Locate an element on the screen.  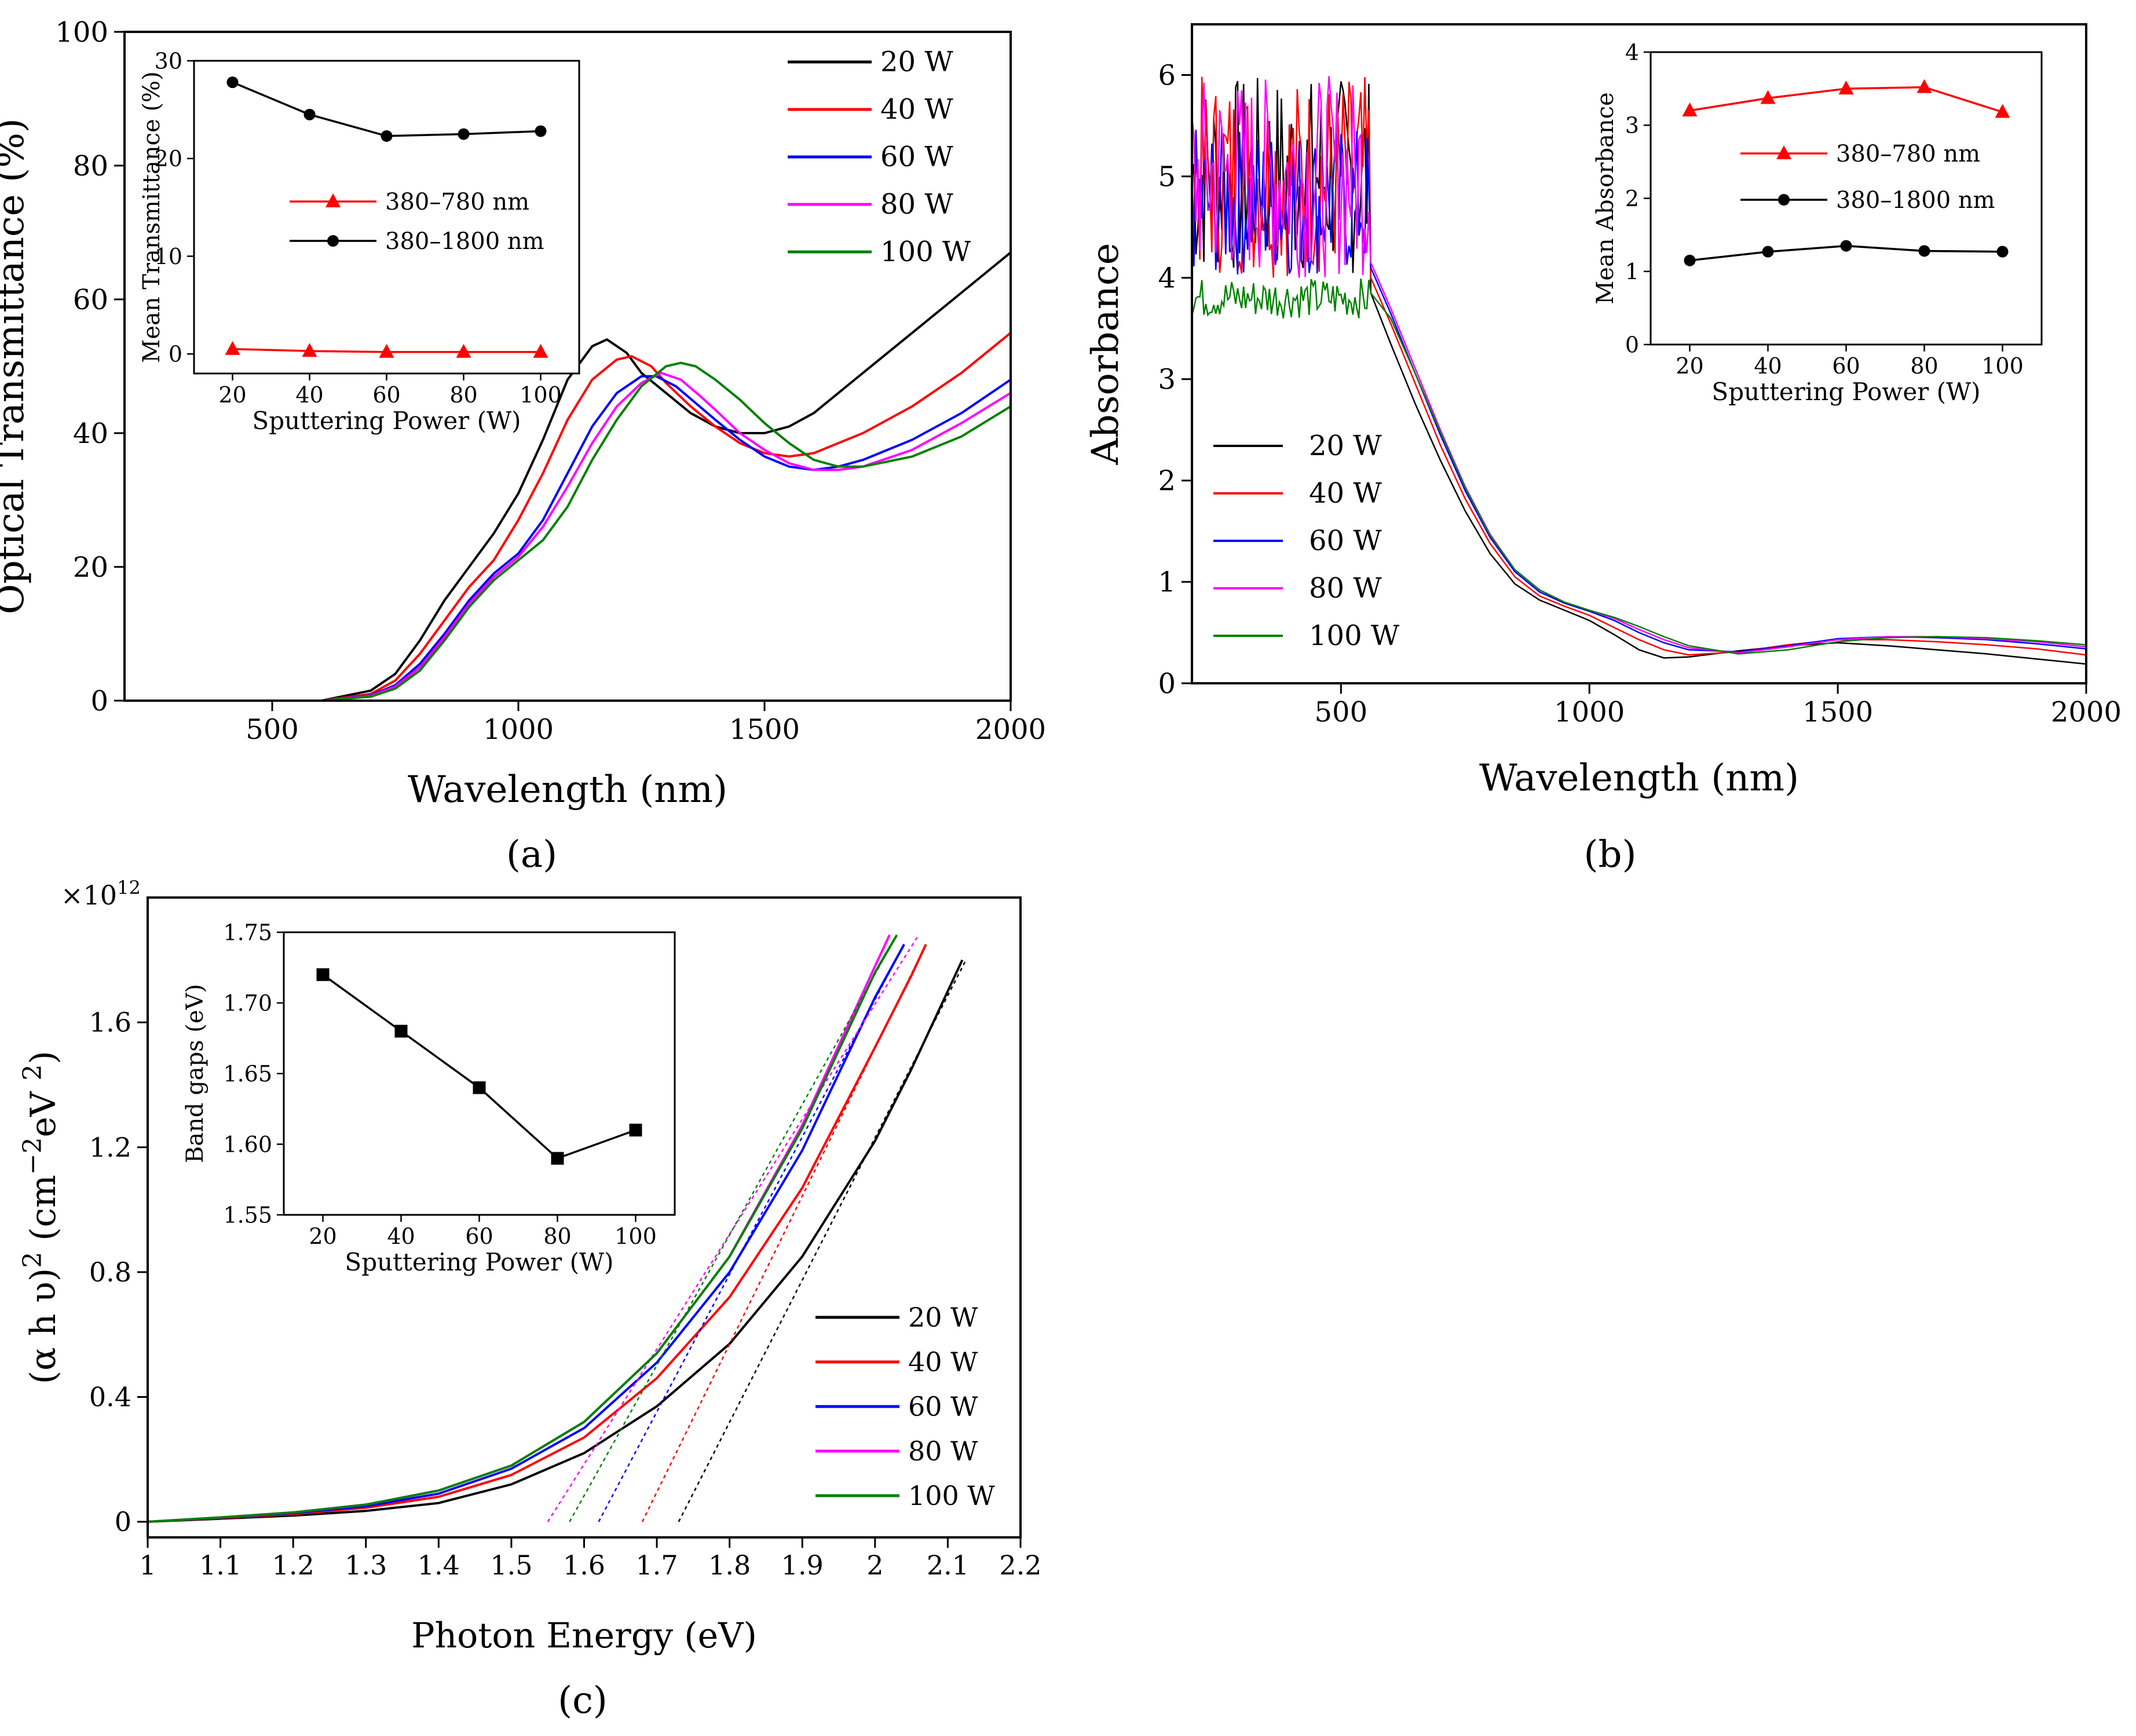
panel-label-b: (b) is located at coordinates (1610, 854).